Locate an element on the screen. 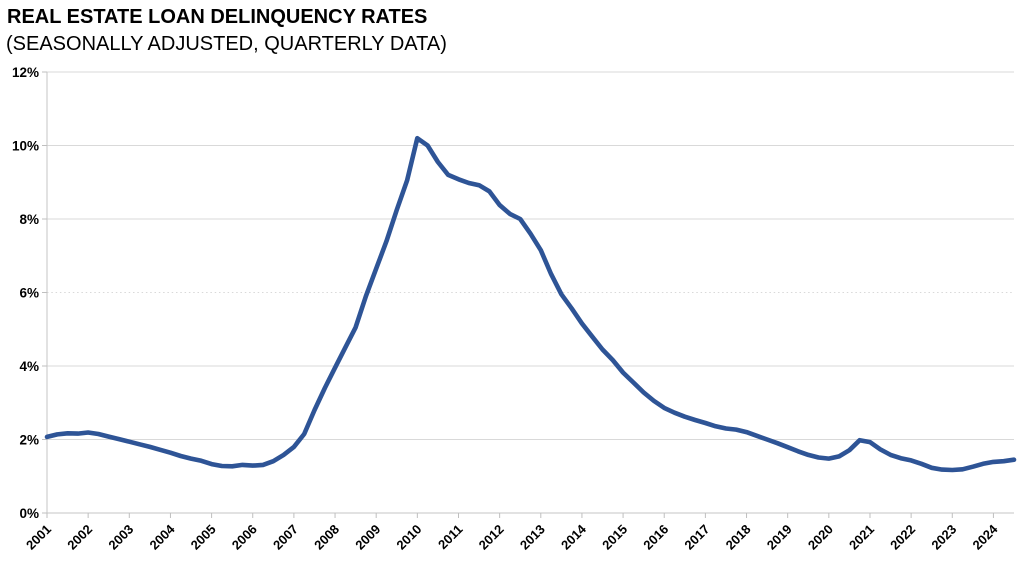 This screenshot has width=1024, height=578. x-axis-label: 2003 is located at coordinates (120, 537).